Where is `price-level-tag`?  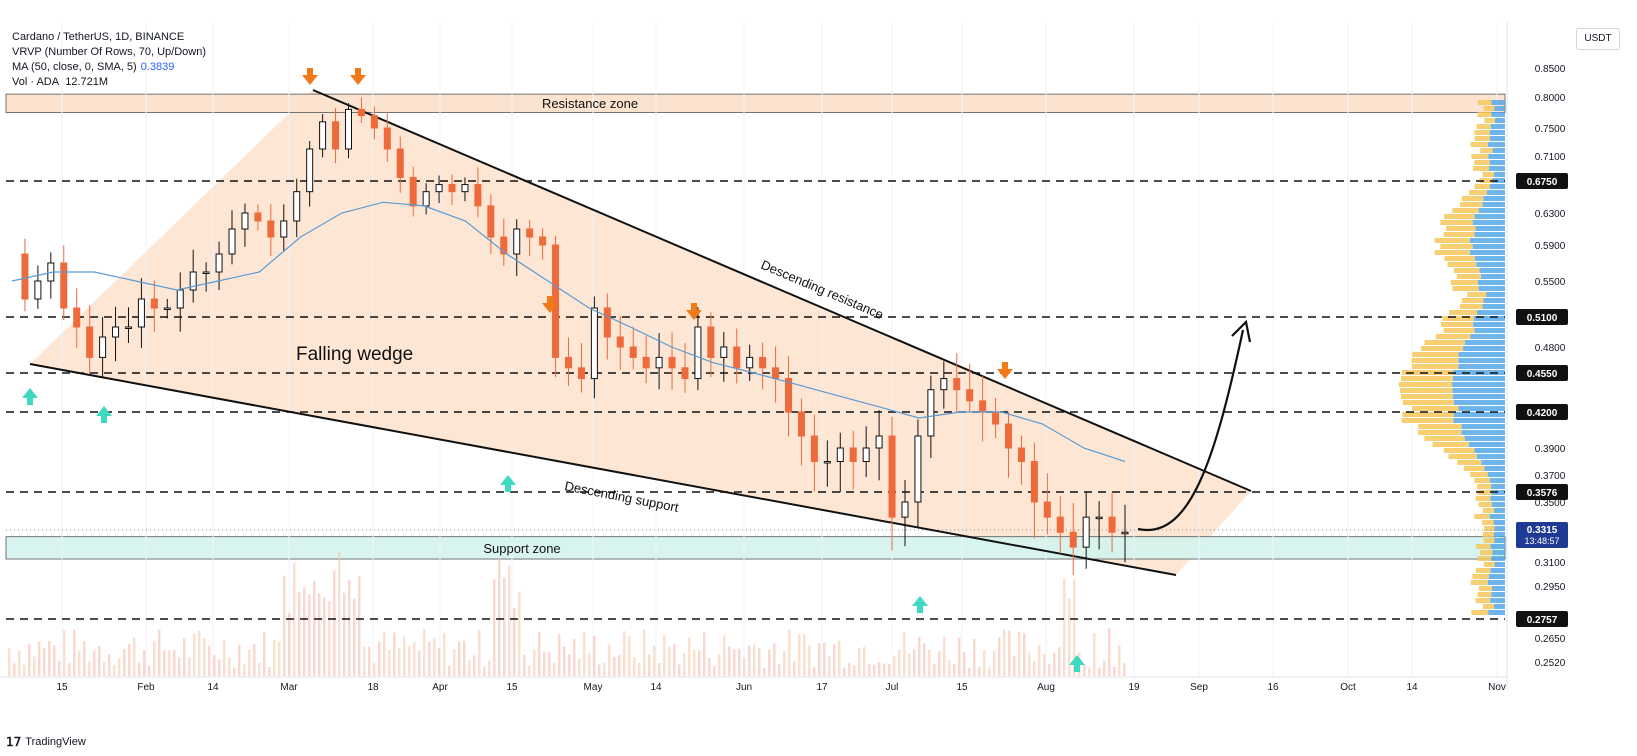
price-level-tag is located at coordinates (1542, 492).